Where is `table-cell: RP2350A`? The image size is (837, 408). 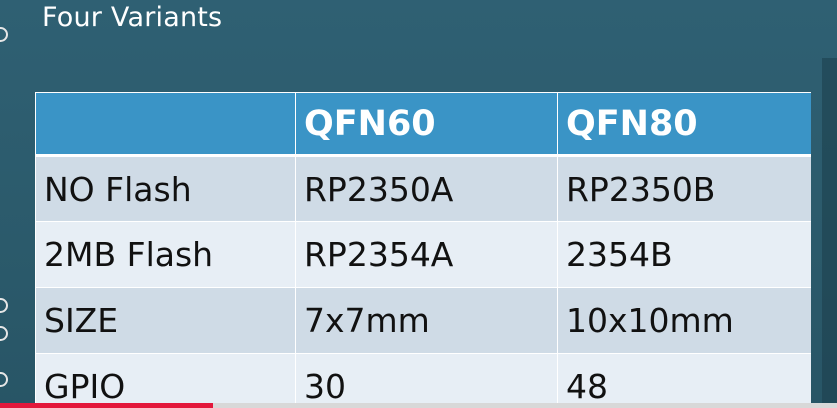
table-cell: RP2350A is located at coordinates (426, 188).